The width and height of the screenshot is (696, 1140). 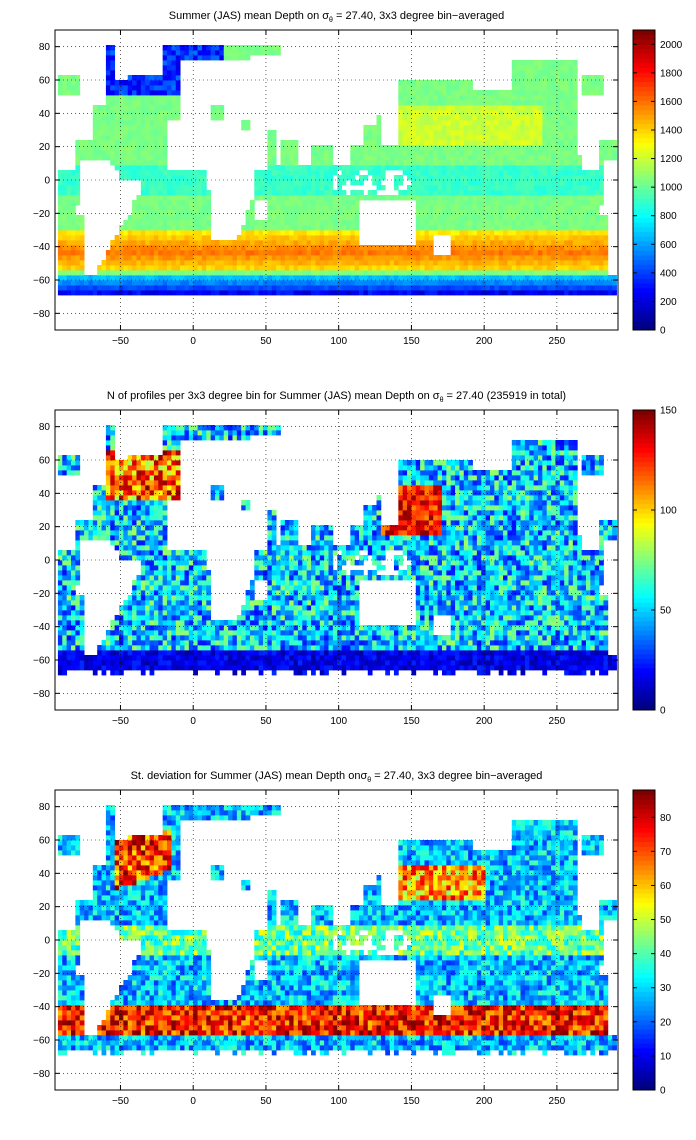 I want to click on colorbar-segment, so click(x=644, y=79).